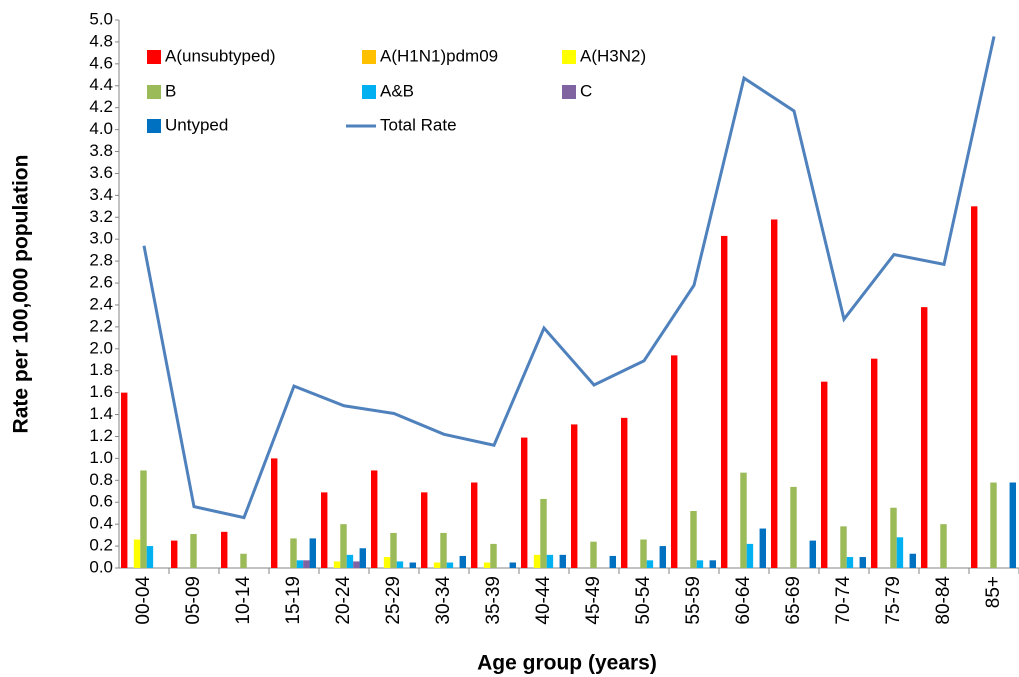  What do you see at coordinates (543, 600) in the screenshot?
I see `x-tick-label: 40-44` at bounding box center [543, 600].